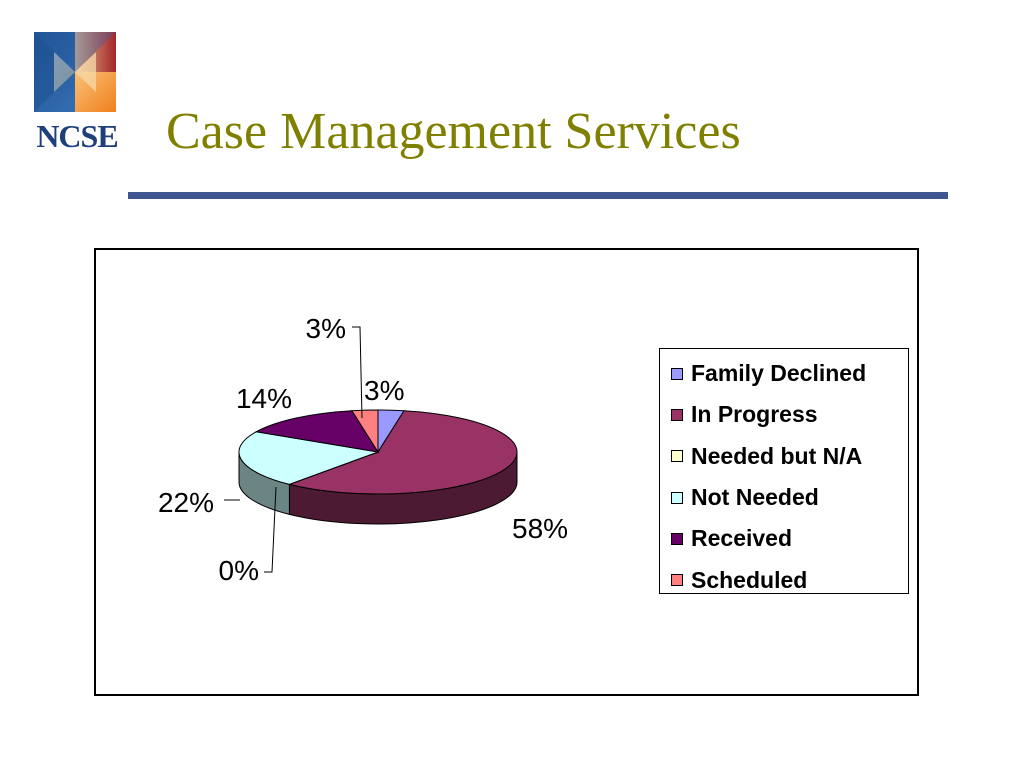 This screenshot has width=1024, height=768. Describe the element at coordinates (76, 97) in the screenshot. I see `ncse-logo` at that location.